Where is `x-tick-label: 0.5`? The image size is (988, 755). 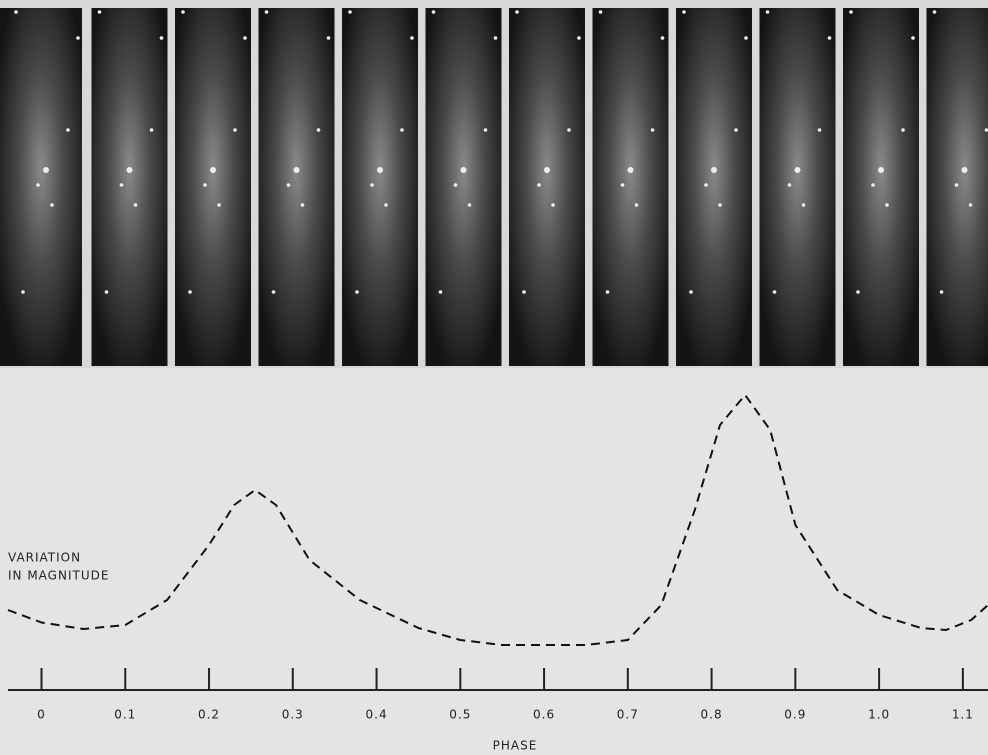 x-tick-label: 0.5 is located at coordinates (460, 715).